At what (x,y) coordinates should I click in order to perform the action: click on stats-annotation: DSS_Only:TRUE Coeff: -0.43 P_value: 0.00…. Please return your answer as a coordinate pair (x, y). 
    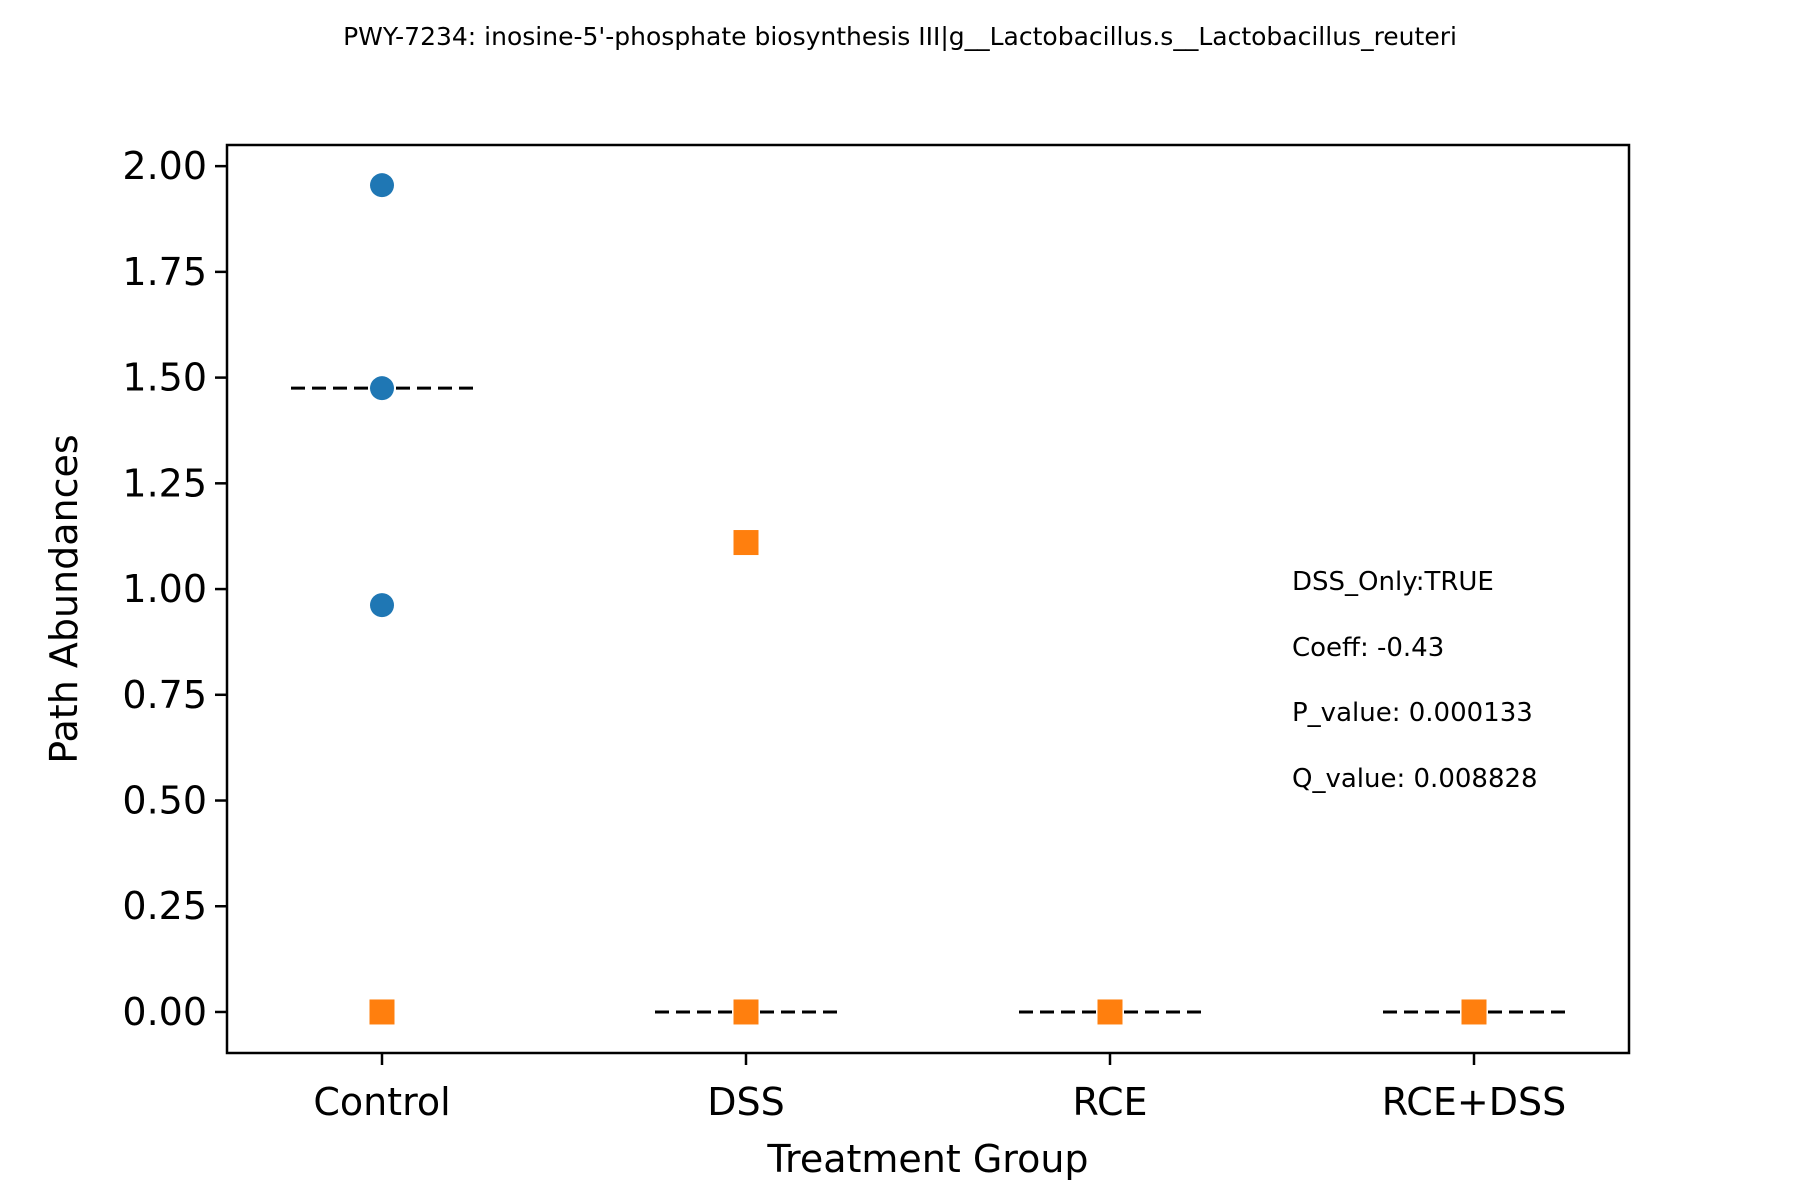
    Looking at the image, I should click on (1415, 680).